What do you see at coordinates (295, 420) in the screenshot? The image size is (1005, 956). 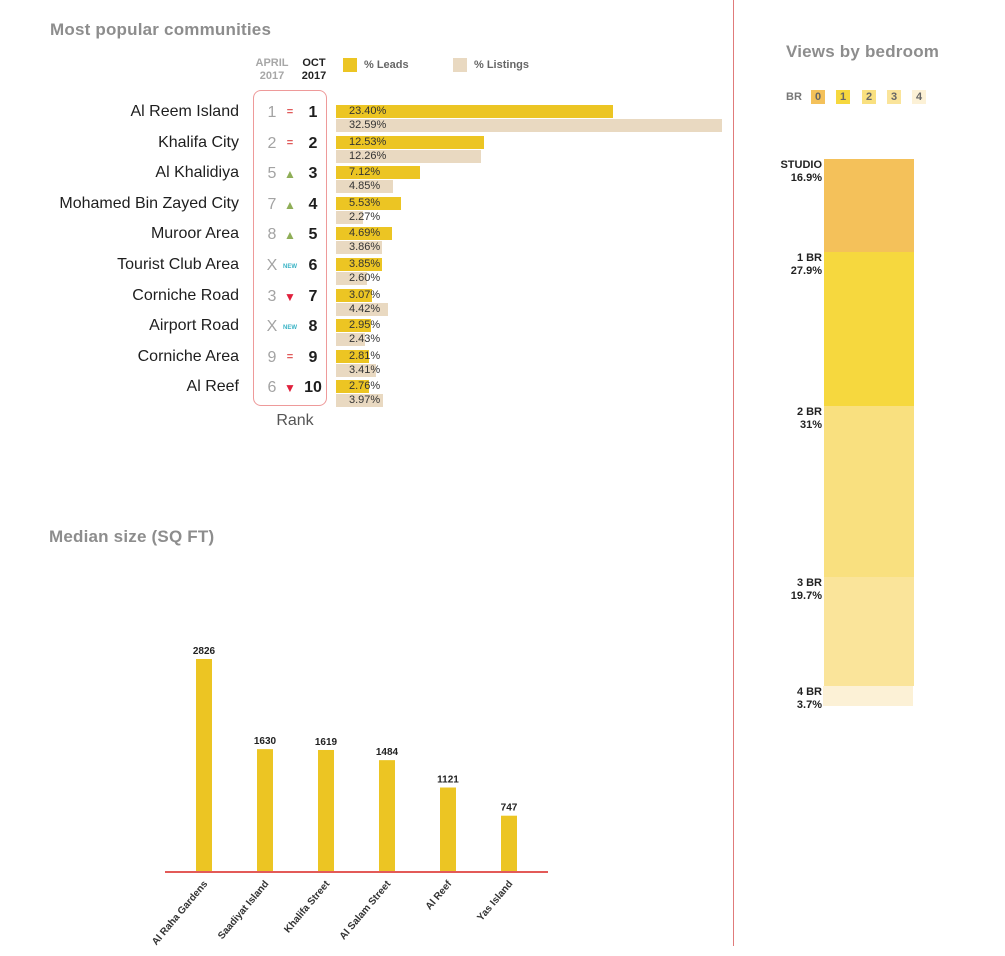 I see `rank-label: Rank` at bounding box center [295, 420].